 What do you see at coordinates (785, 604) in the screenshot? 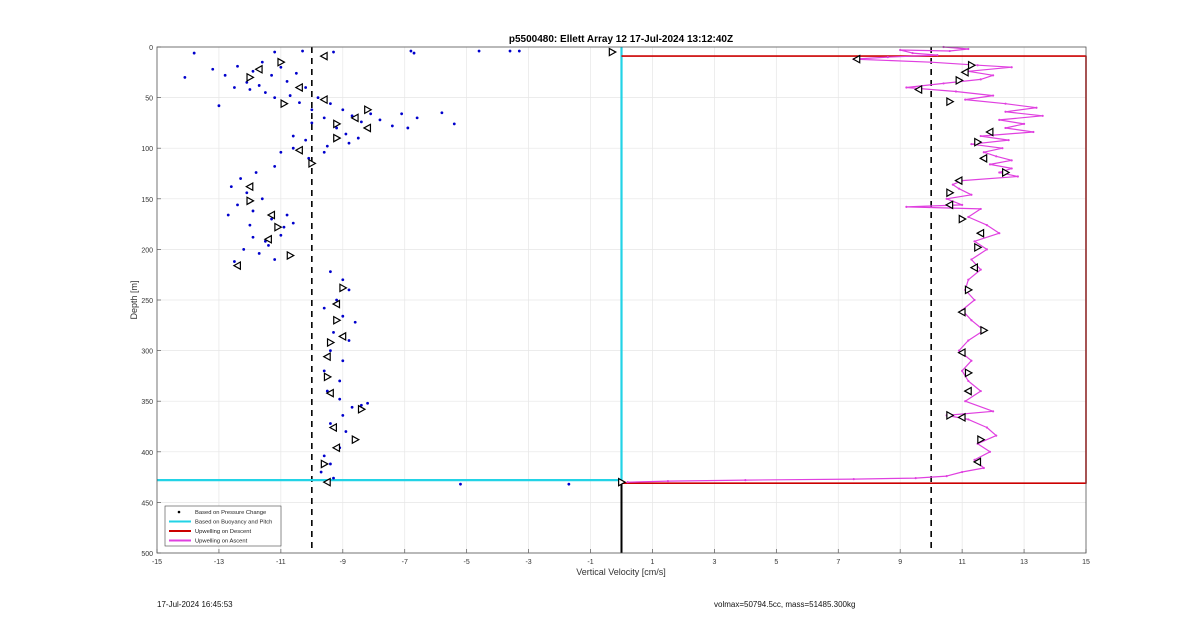
I see `footer-mass-info: volmax=50794.5cc, mass=51485.300kg` at bounding box center [785, 604].